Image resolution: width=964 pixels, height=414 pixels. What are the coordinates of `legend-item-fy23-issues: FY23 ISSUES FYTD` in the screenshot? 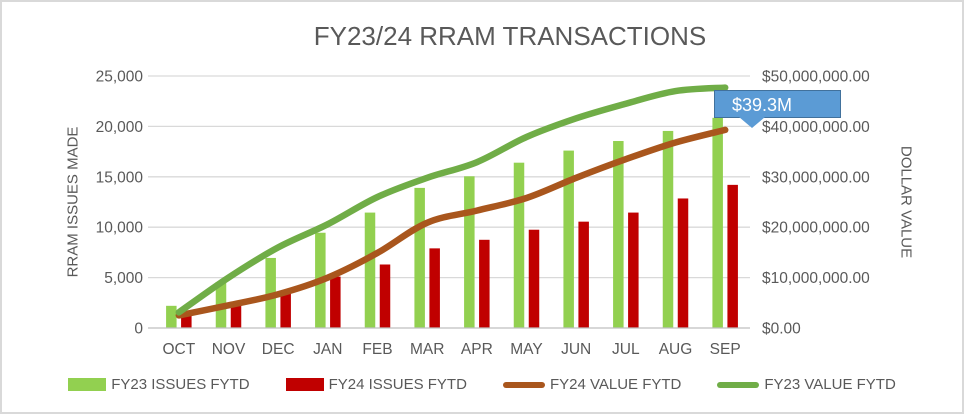 It's located at (159, 384).